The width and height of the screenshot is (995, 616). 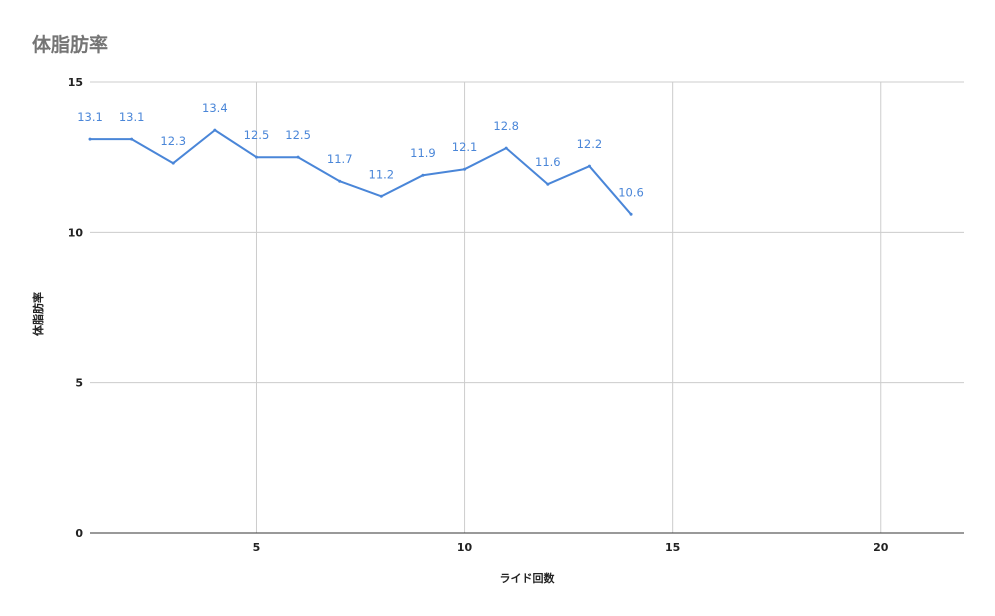 What do you see at coordinates (257, 547) in the screenshot?
I see `x-tick-label: 5` at bounding box center [257, 547].